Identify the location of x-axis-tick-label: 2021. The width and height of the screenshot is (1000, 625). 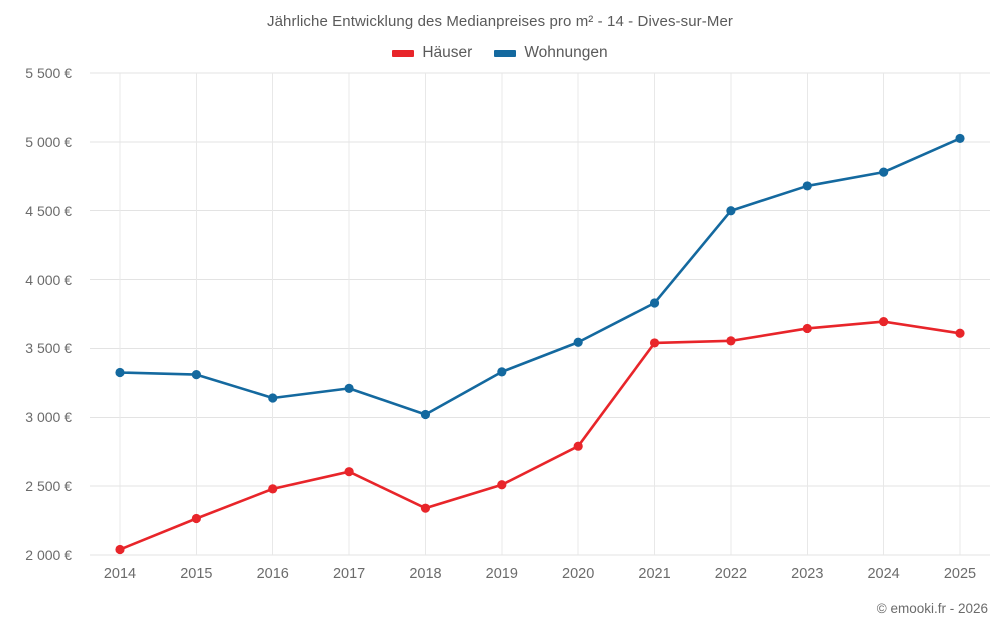
(654, 574).